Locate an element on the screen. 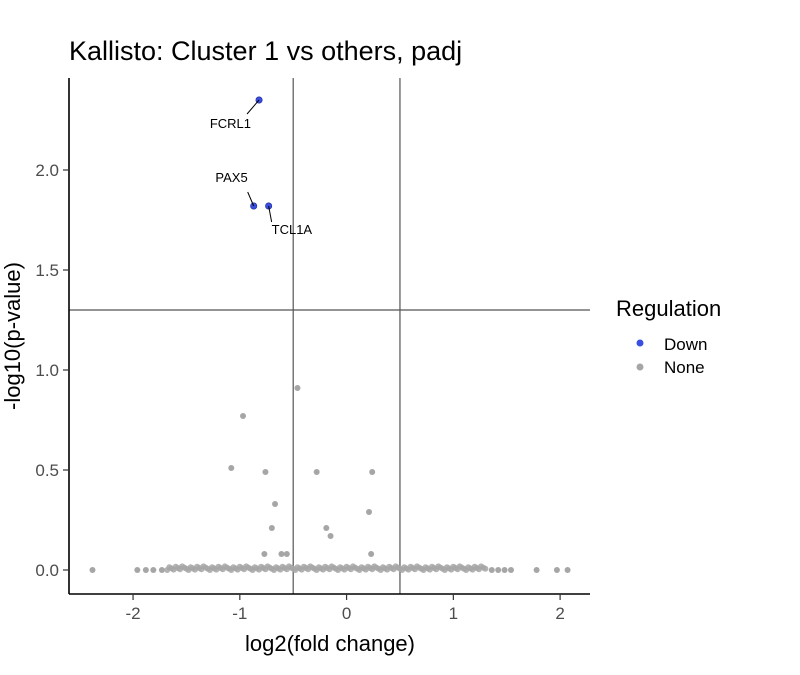 This screenshot has width=800, height=675. chart-title: Kallisto: Cluster 1 vs others, padj is located at coordinates (265, 51).